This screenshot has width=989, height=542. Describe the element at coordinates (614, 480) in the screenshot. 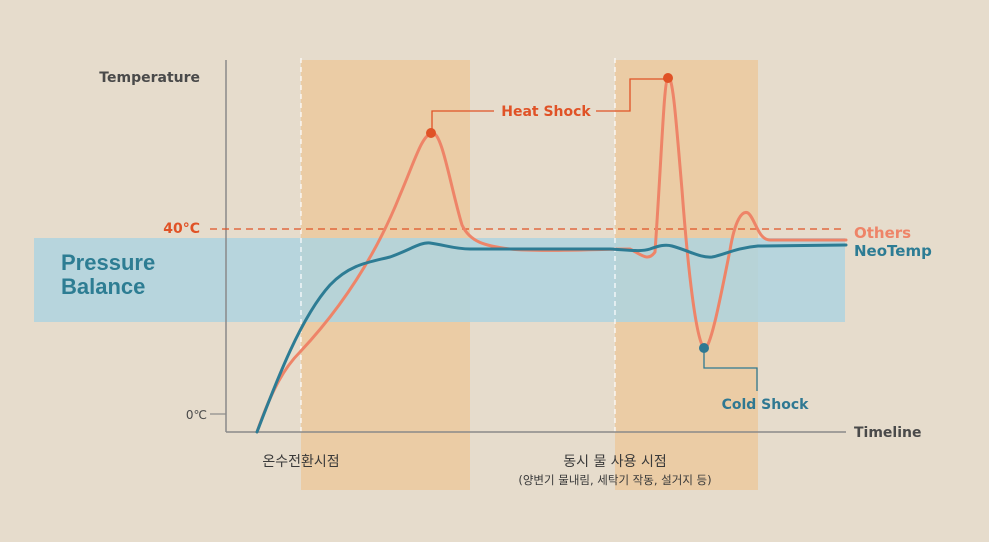

I see `phase-sublabel-simultaneous: (양변기 물내림, 세탁기 작동, 설거지 등)` at that location.